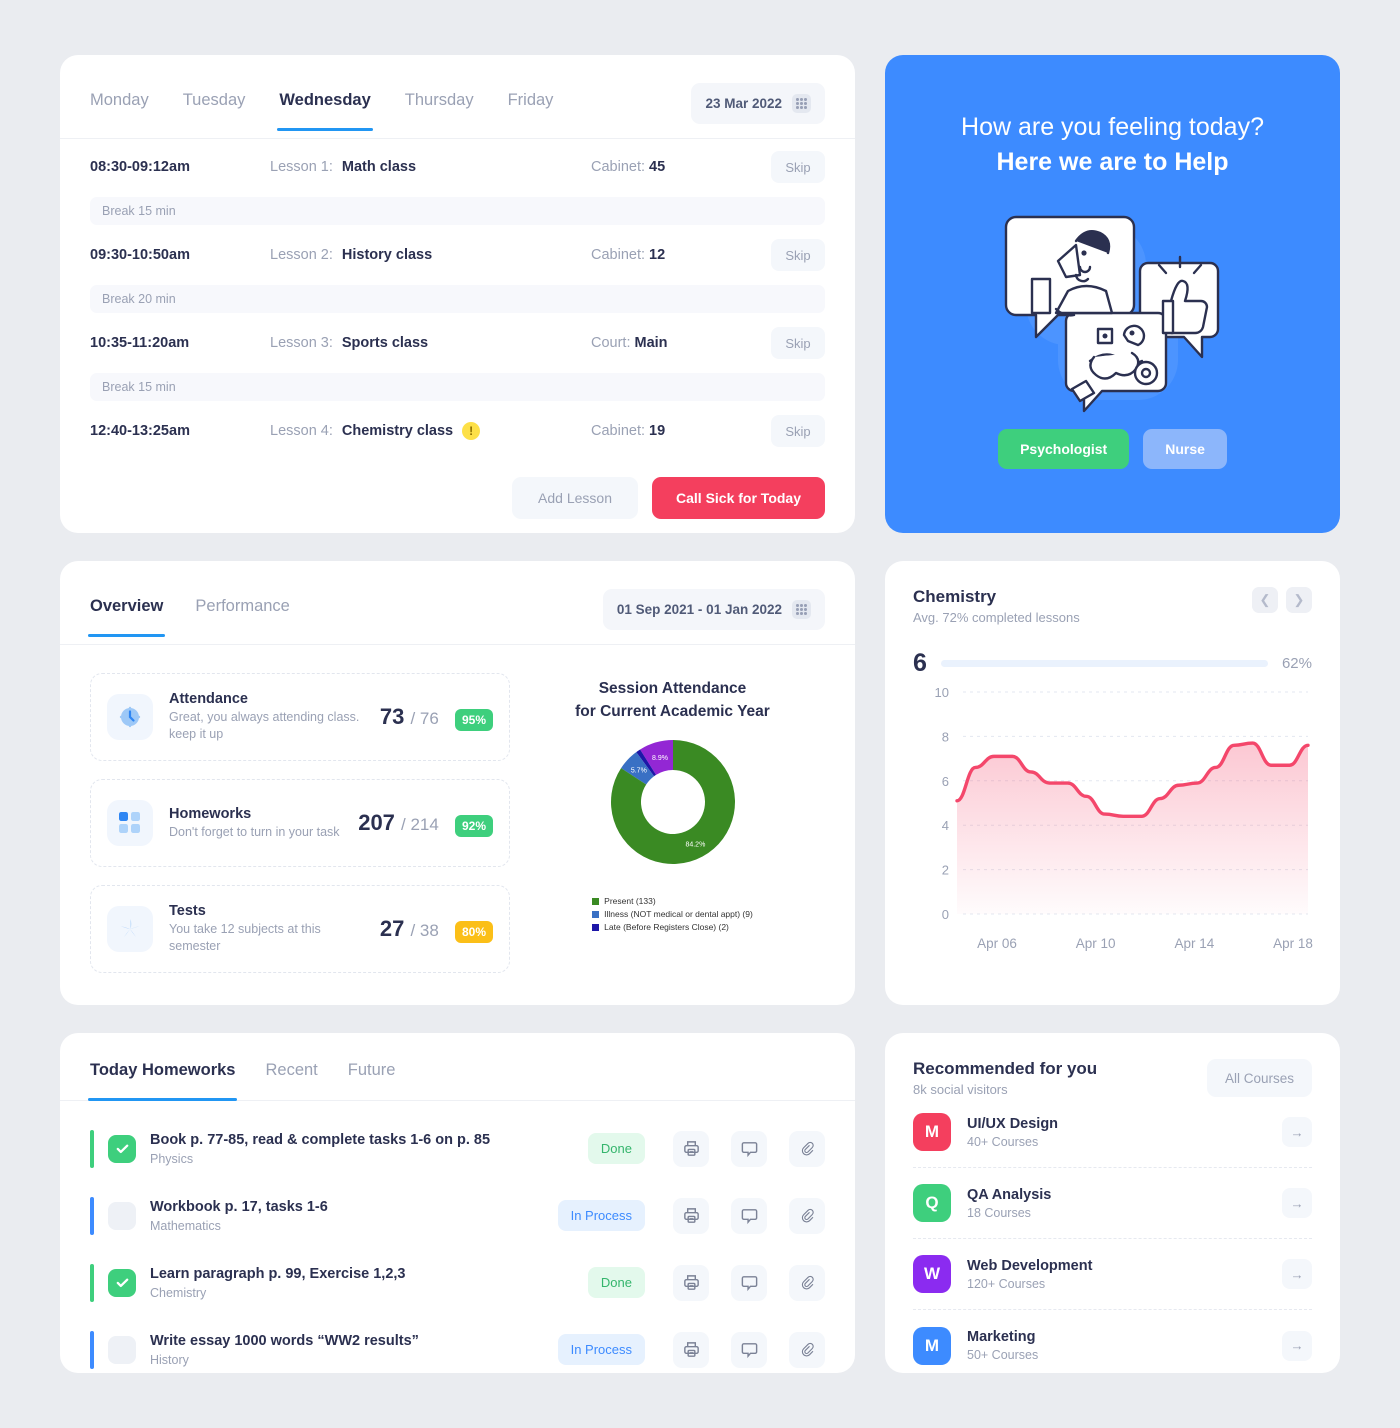  Describe the element at coordinates (1112, 162) in the screenshot. I see `help-tagline: Here we are to Help` at that location.